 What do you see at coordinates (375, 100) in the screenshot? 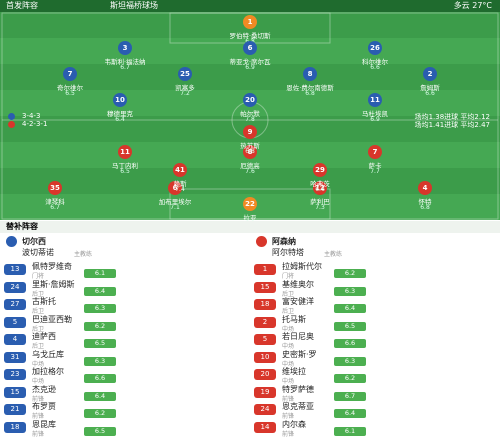
I see `player-number: 11` at bounding box center [375, 100].